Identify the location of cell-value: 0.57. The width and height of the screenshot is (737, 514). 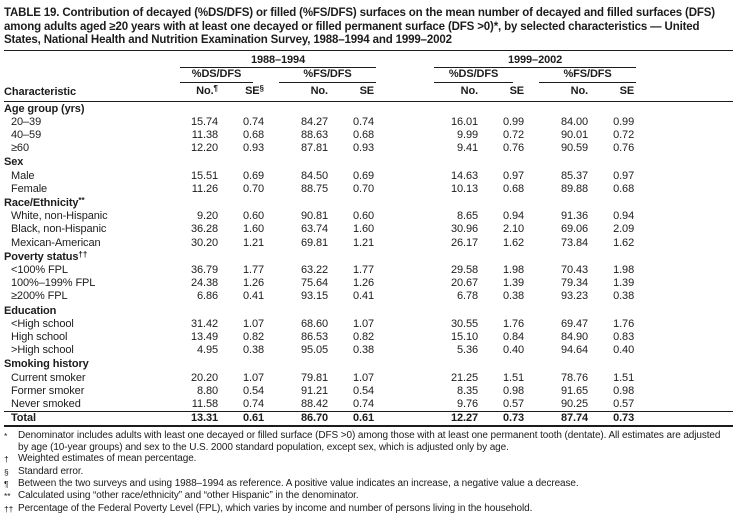
(514, 403).